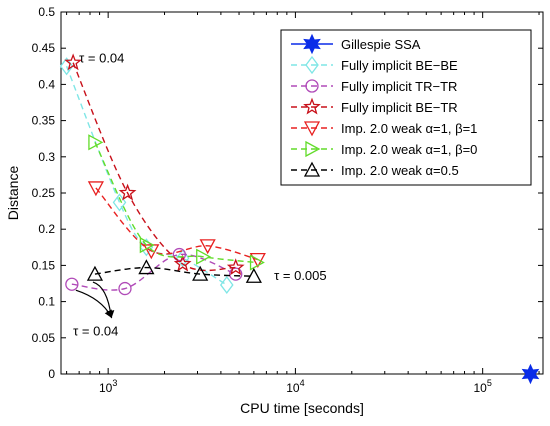 The image size is (550, 426). I want to click on legend-entry: Fully implicit TR−TR, so click(374, 86).